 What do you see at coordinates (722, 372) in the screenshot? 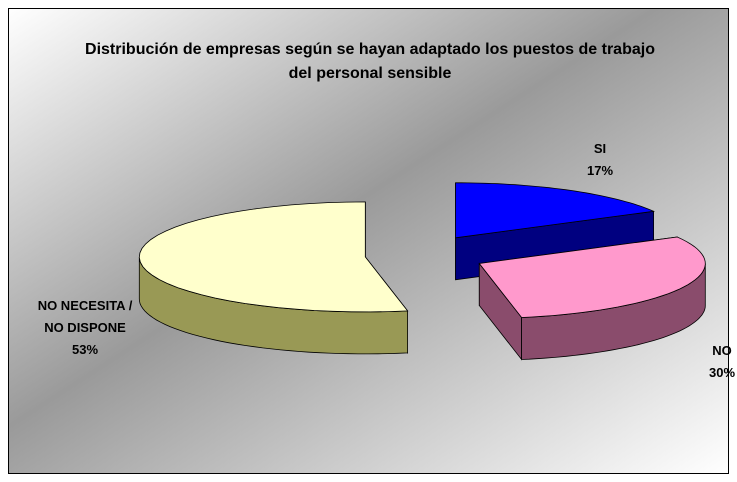
I see `value-label: 30%` at bounding box center [722, 372].